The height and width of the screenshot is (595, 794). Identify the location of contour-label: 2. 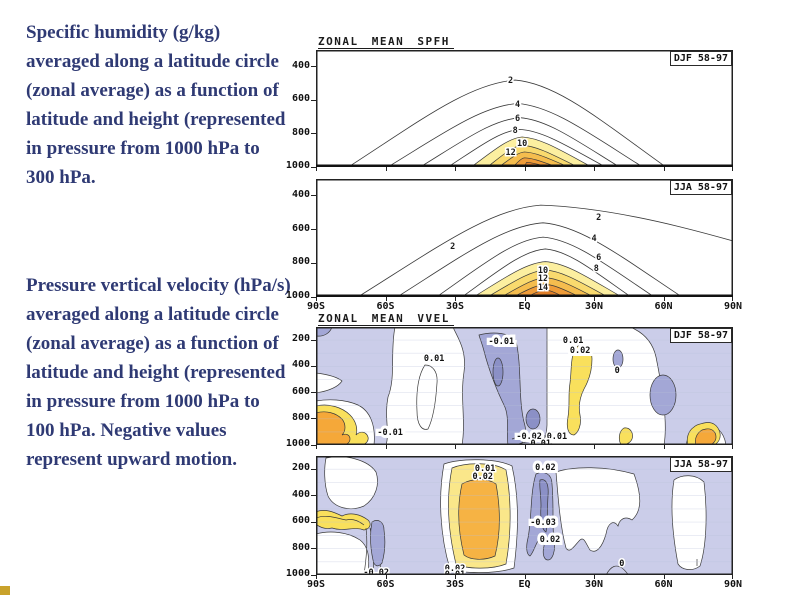
(598, 218).